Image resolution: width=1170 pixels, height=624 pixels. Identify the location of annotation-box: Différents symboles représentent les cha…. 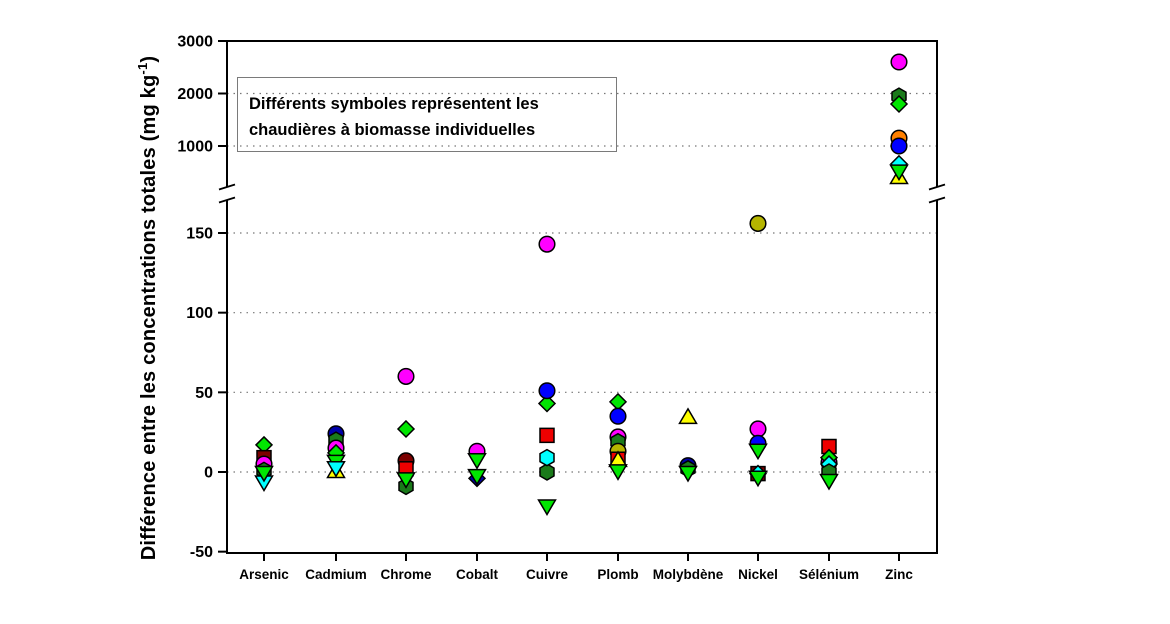
(427, 114).